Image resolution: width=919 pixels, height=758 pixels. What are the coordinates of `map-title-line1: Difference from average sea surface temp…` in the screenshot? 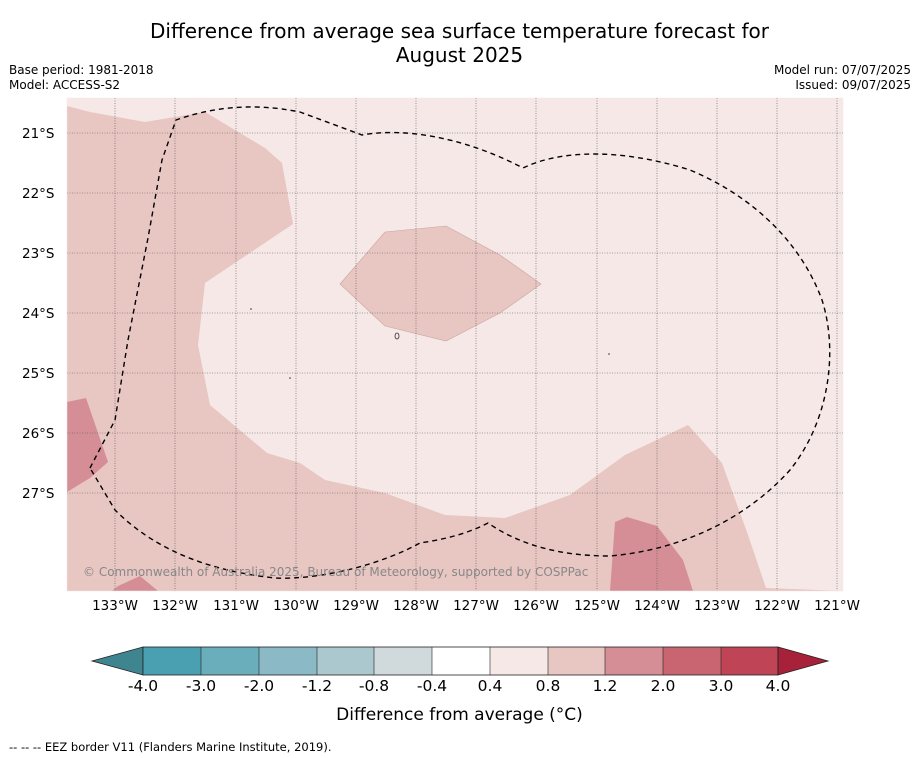 It's located at (459, 31).